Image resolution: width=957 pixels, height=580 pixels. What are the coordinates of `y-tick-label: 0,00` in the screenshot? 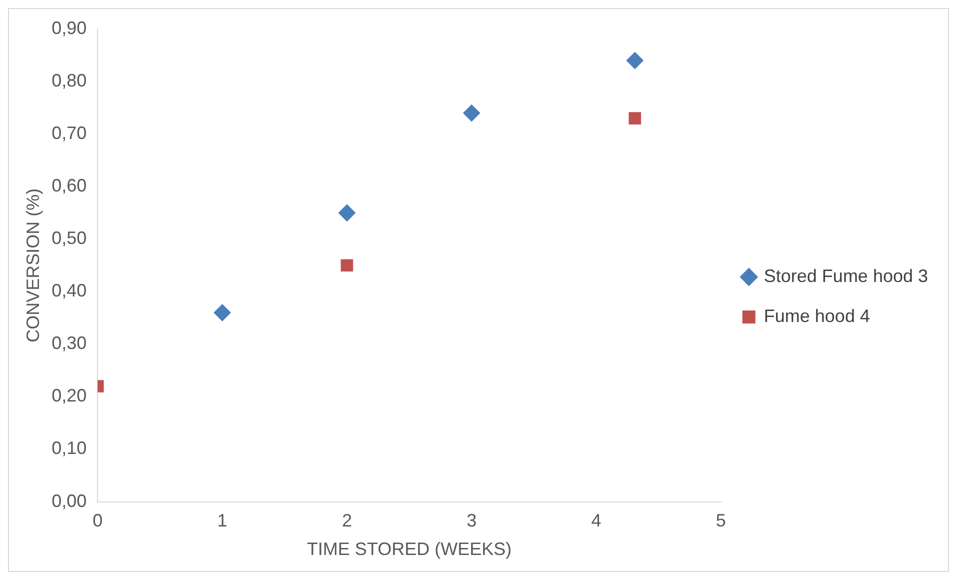 It's located at (69, 500).